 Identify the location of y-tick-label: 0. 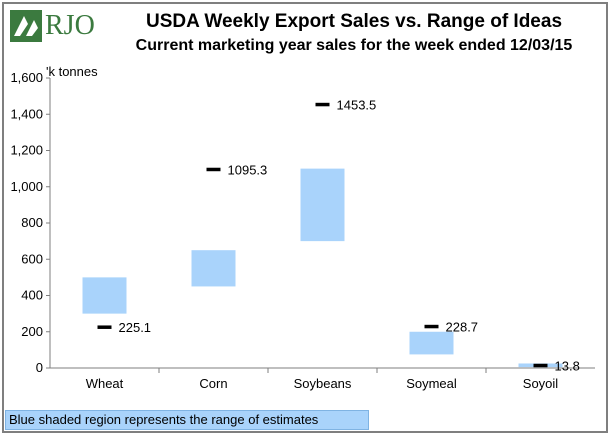
(39, 367).